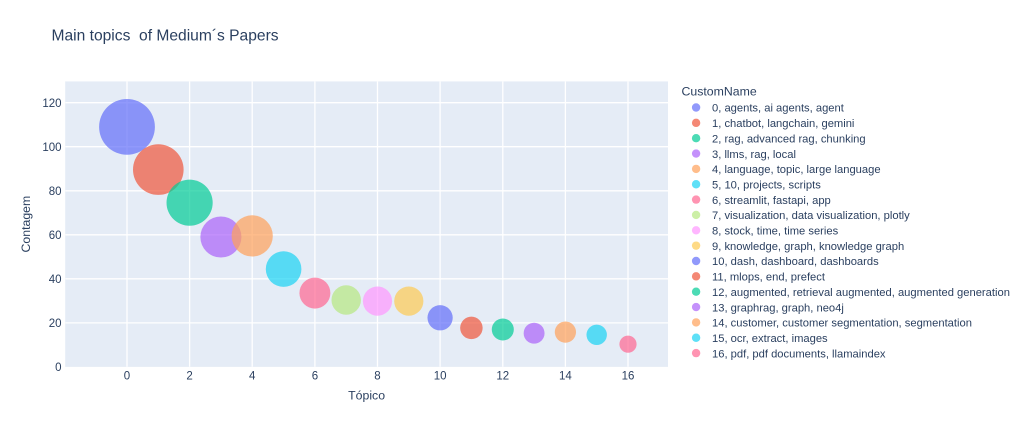  I want to click on svg-text: 13, graphrag, graph, neo4j, so click(778, 308).